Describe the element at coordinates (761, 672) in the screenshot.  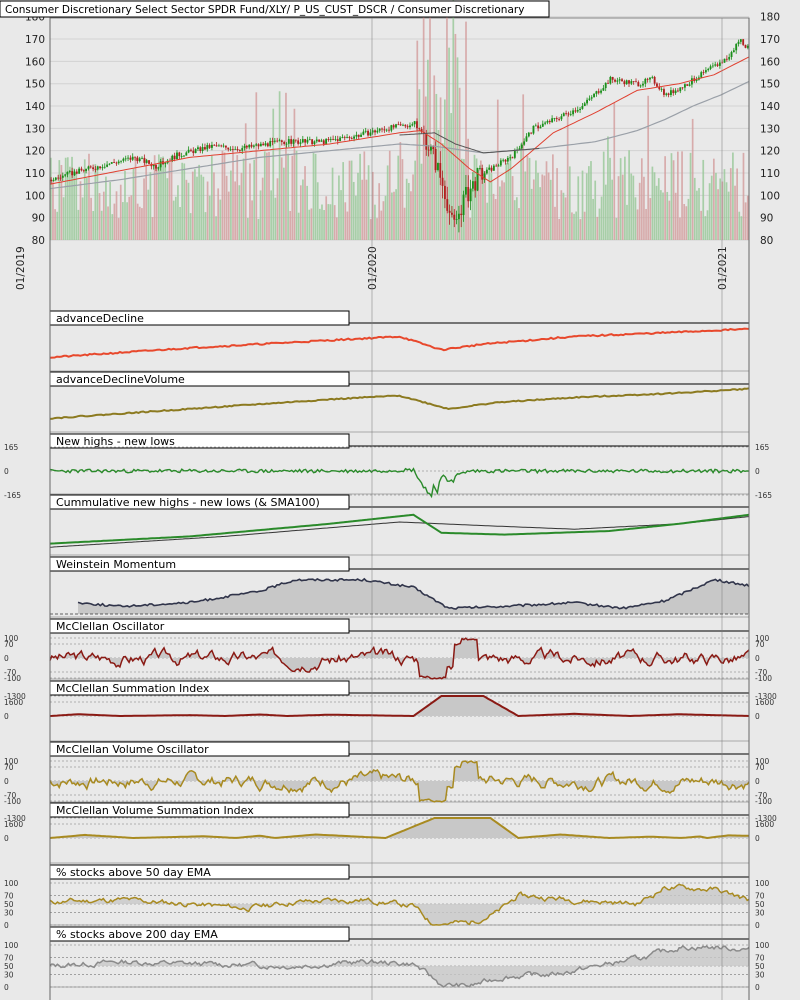
I see `panel-y-tick-right: -70` at that location.